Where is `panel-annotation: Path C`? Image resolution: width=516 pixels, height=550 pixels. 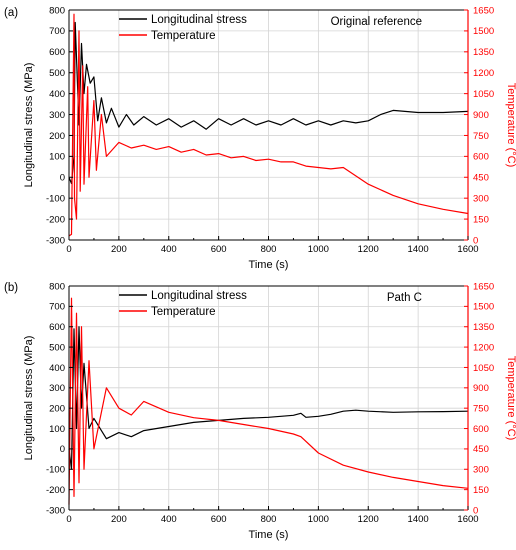 panel-annotation: Path C is located at coordinates (404, 298).